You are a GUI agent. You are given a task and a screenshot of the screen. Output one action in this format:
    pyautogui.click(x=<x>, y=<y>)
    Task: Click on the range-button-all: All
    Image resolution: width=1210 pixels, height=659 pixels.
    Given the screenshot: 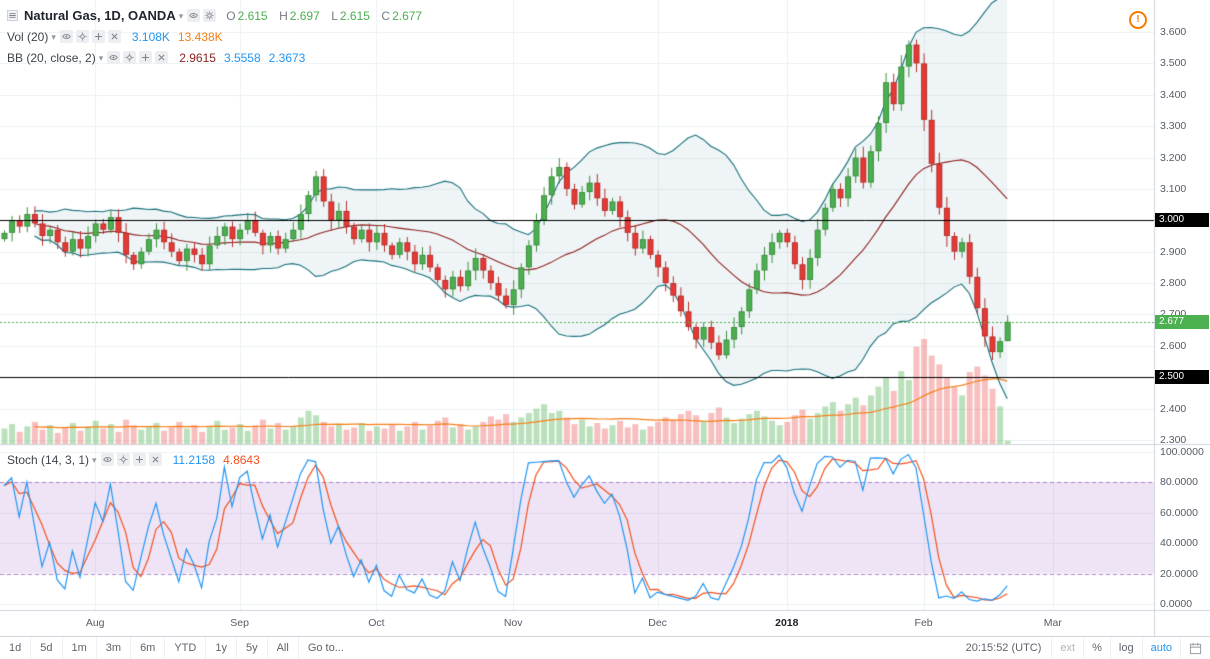 What is the action you would take?
    pyautogui.click(x=283, y=648)
    